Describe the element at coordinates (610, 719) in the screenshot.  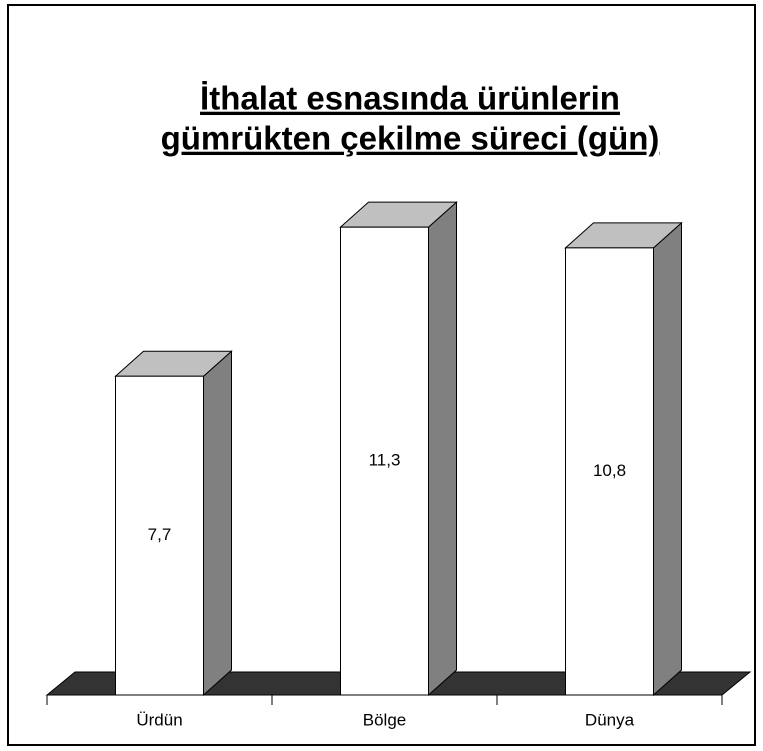
I see `x-tick-label: Dünya` at that location.